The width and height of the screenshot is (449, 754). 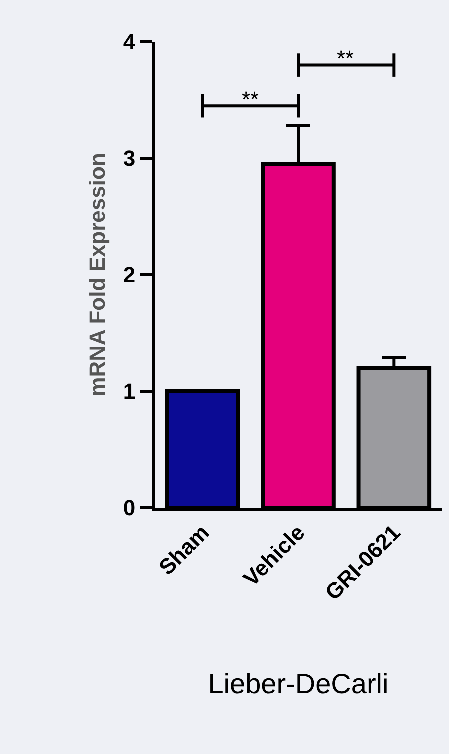 What do you see at coordinates (129, 275) in the screenshot?
I see `y-tick-label: 2` at bounding box center [129, 275].